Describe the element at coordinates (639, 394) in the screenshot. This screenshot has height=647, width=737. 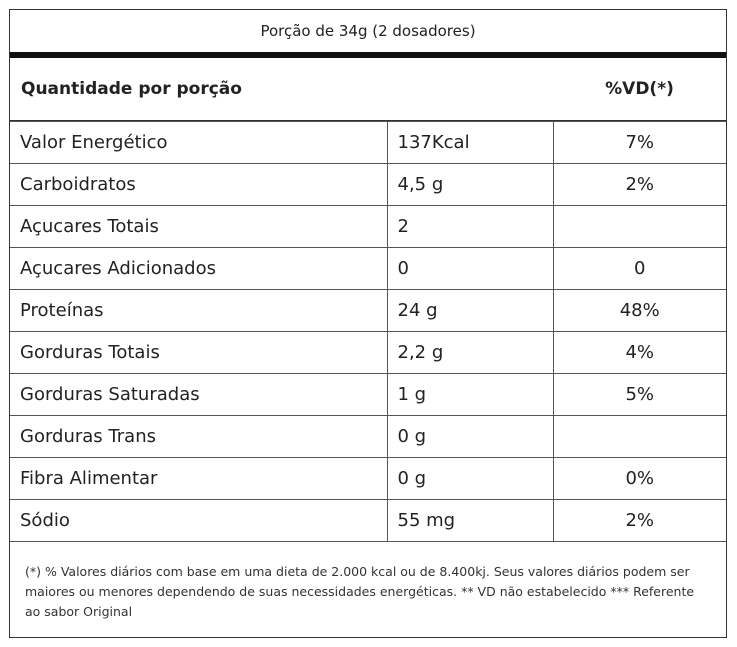
I see `daily-value: 5%` at that location.